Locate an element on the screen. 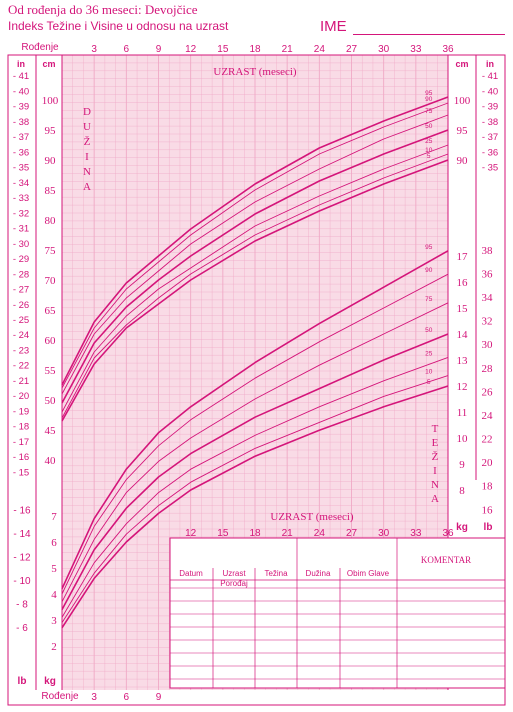  record-table-header: Obim Glave is located at coordinates (368, 573).